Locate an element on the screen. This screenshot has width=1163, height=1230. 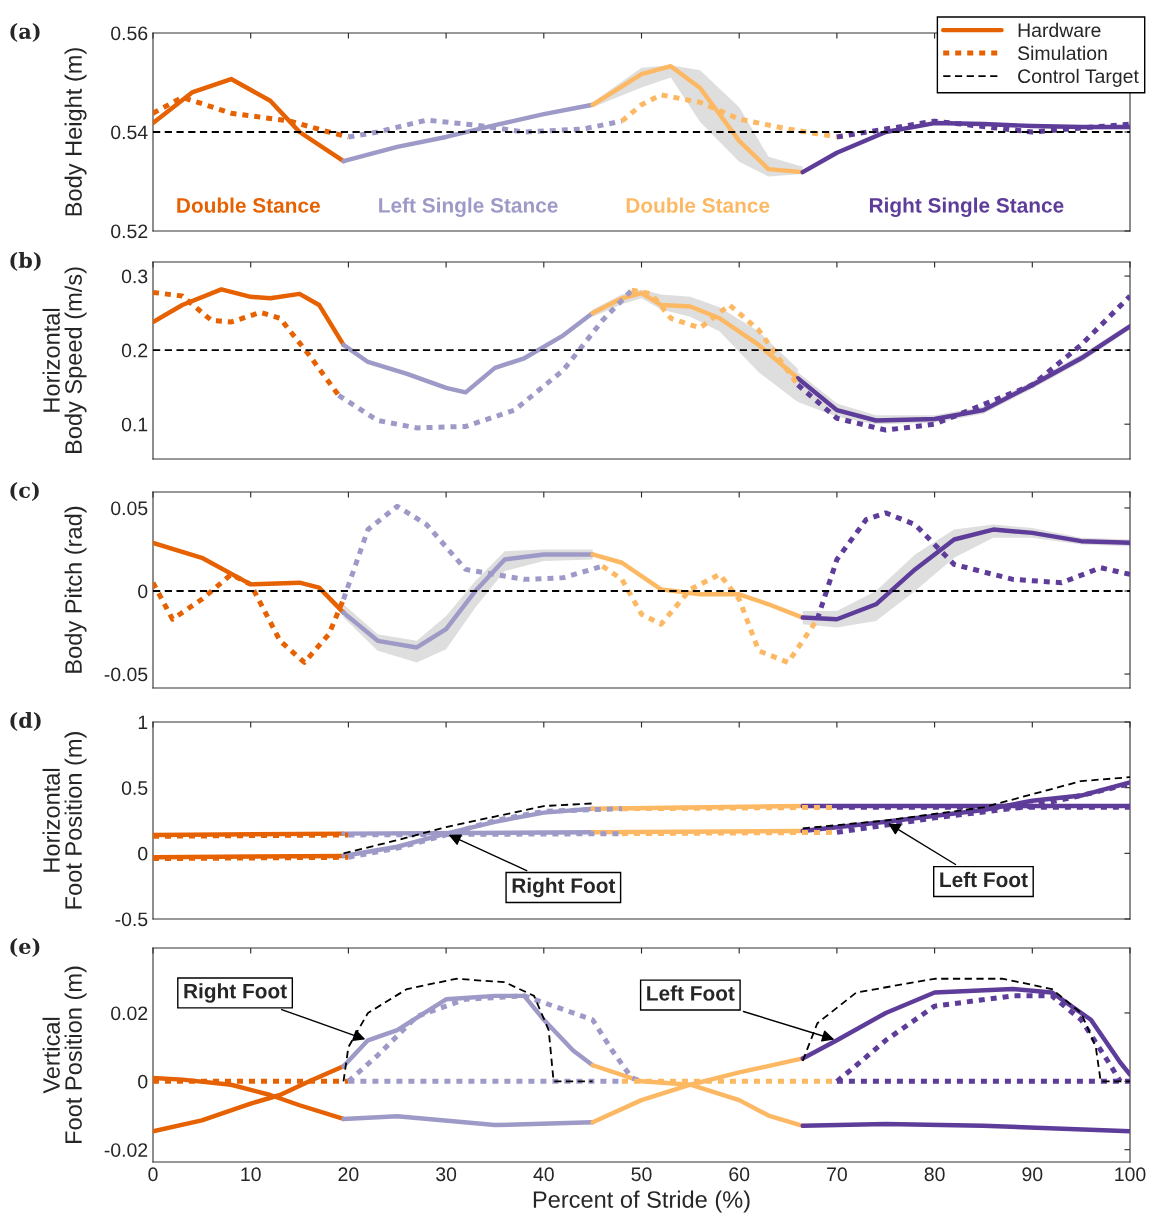
x-tick-label: 80 is located at coordinates (934, 1174).